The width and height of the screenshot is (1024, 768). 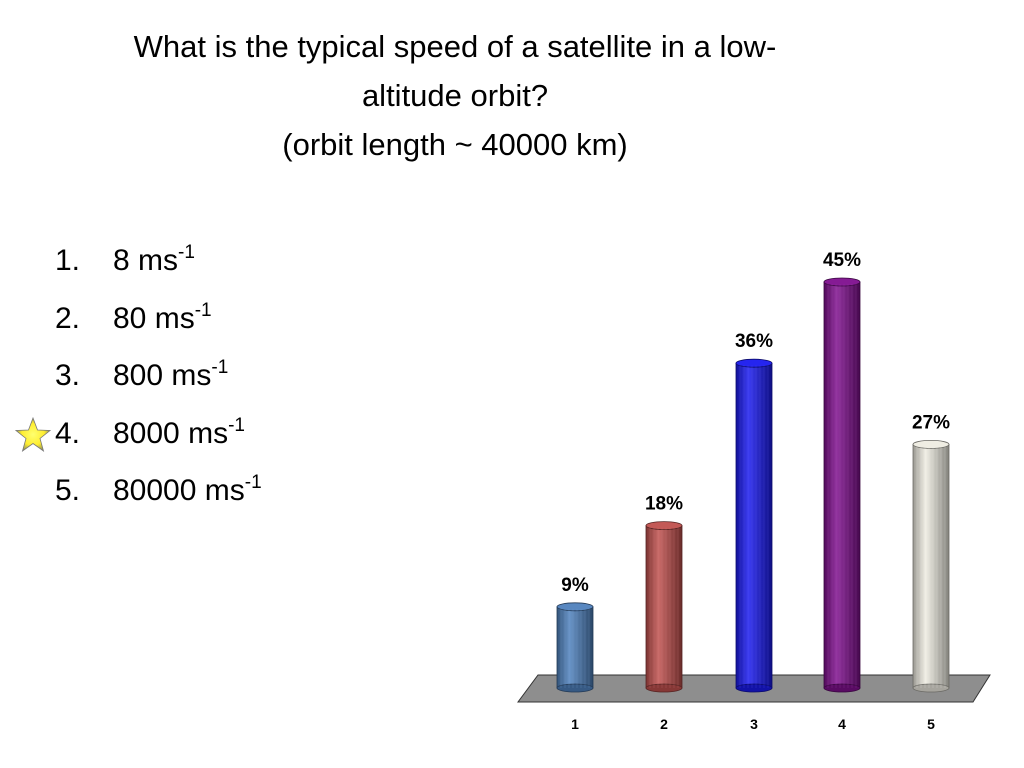 I want to click on x-tick-label-1: 1, so click(x=575, y=724).